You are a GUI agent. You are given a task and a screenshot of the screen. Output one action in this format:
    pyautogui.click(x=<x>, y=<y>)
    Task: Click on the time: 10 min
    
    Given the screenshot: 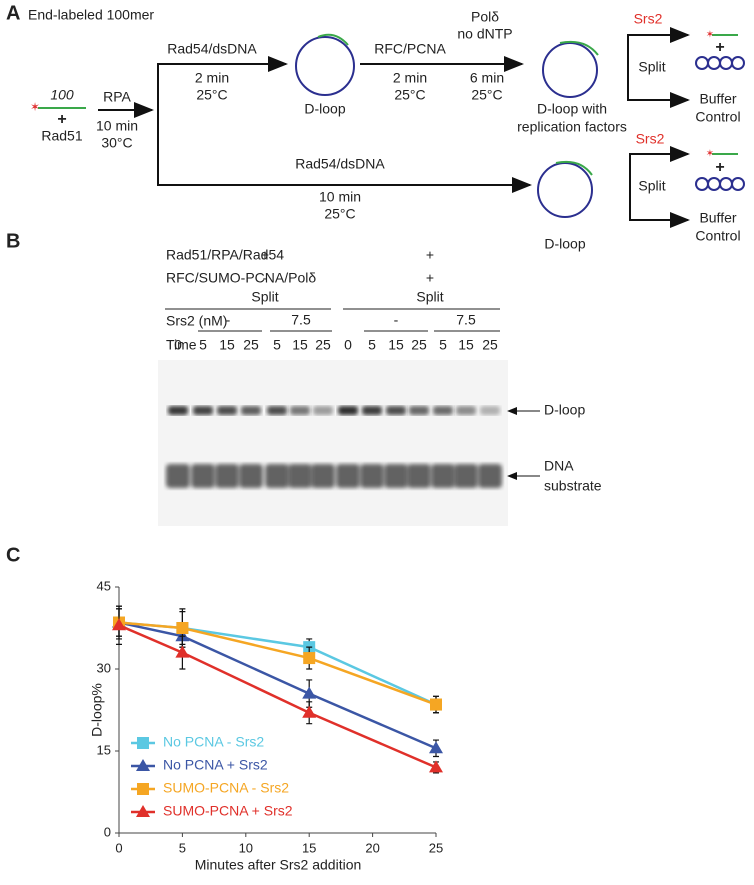 What is the action you would take?
    pyautogui.click(x=340, y=197)
    